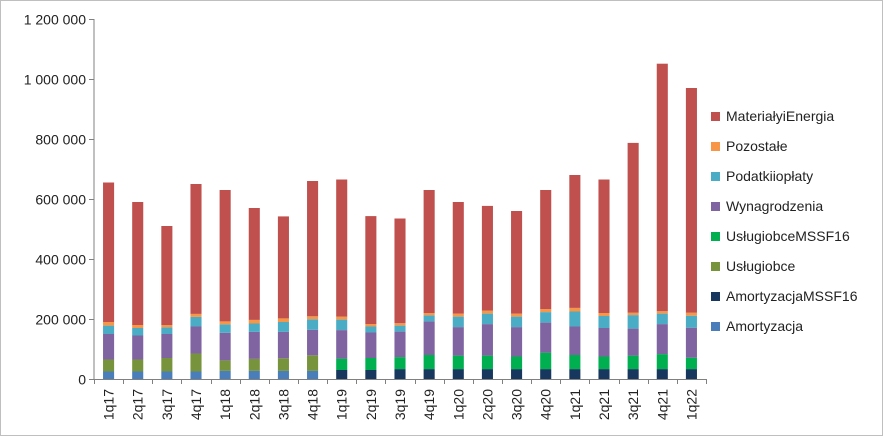 This screenshot has height=436, width=883. I want to click on legend-label: UsługiobceMSSF16, so click(788, 236).